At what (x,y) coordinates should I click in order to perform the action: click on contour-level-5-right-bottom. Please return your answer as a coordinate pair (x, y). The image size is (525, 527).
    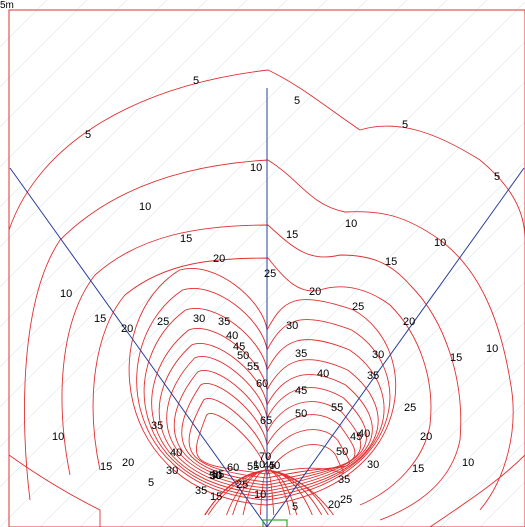
    Looking at the image, I should click on (477, 490).